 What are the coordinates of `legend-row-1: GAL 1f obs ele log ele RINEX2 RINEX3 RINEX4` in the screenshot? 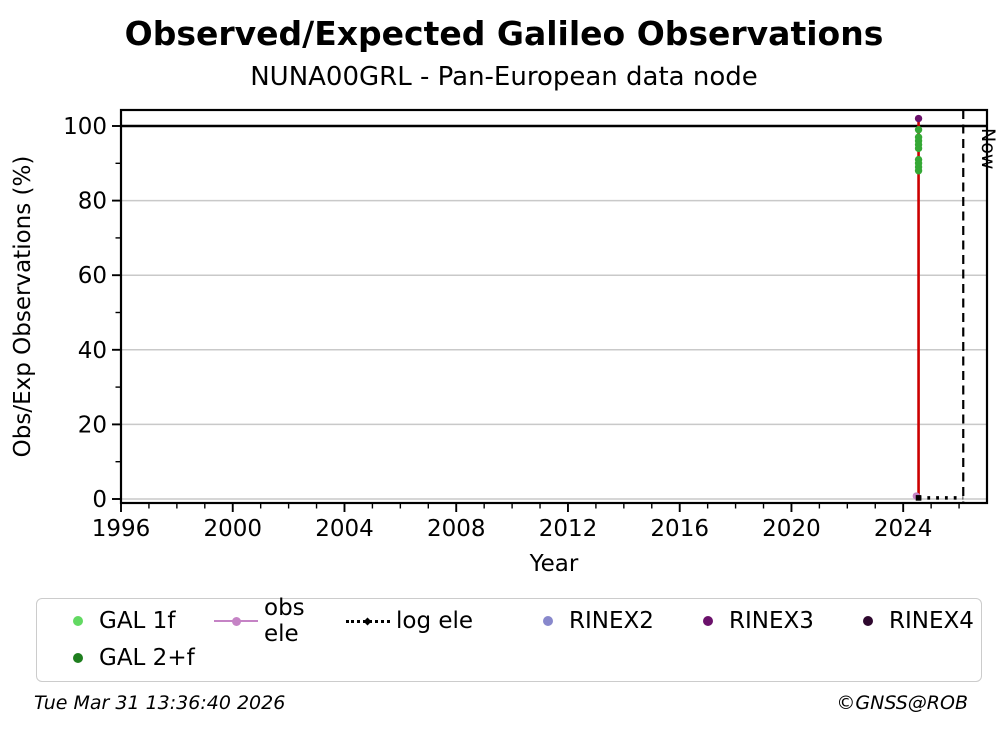 It's located at (525, 621).